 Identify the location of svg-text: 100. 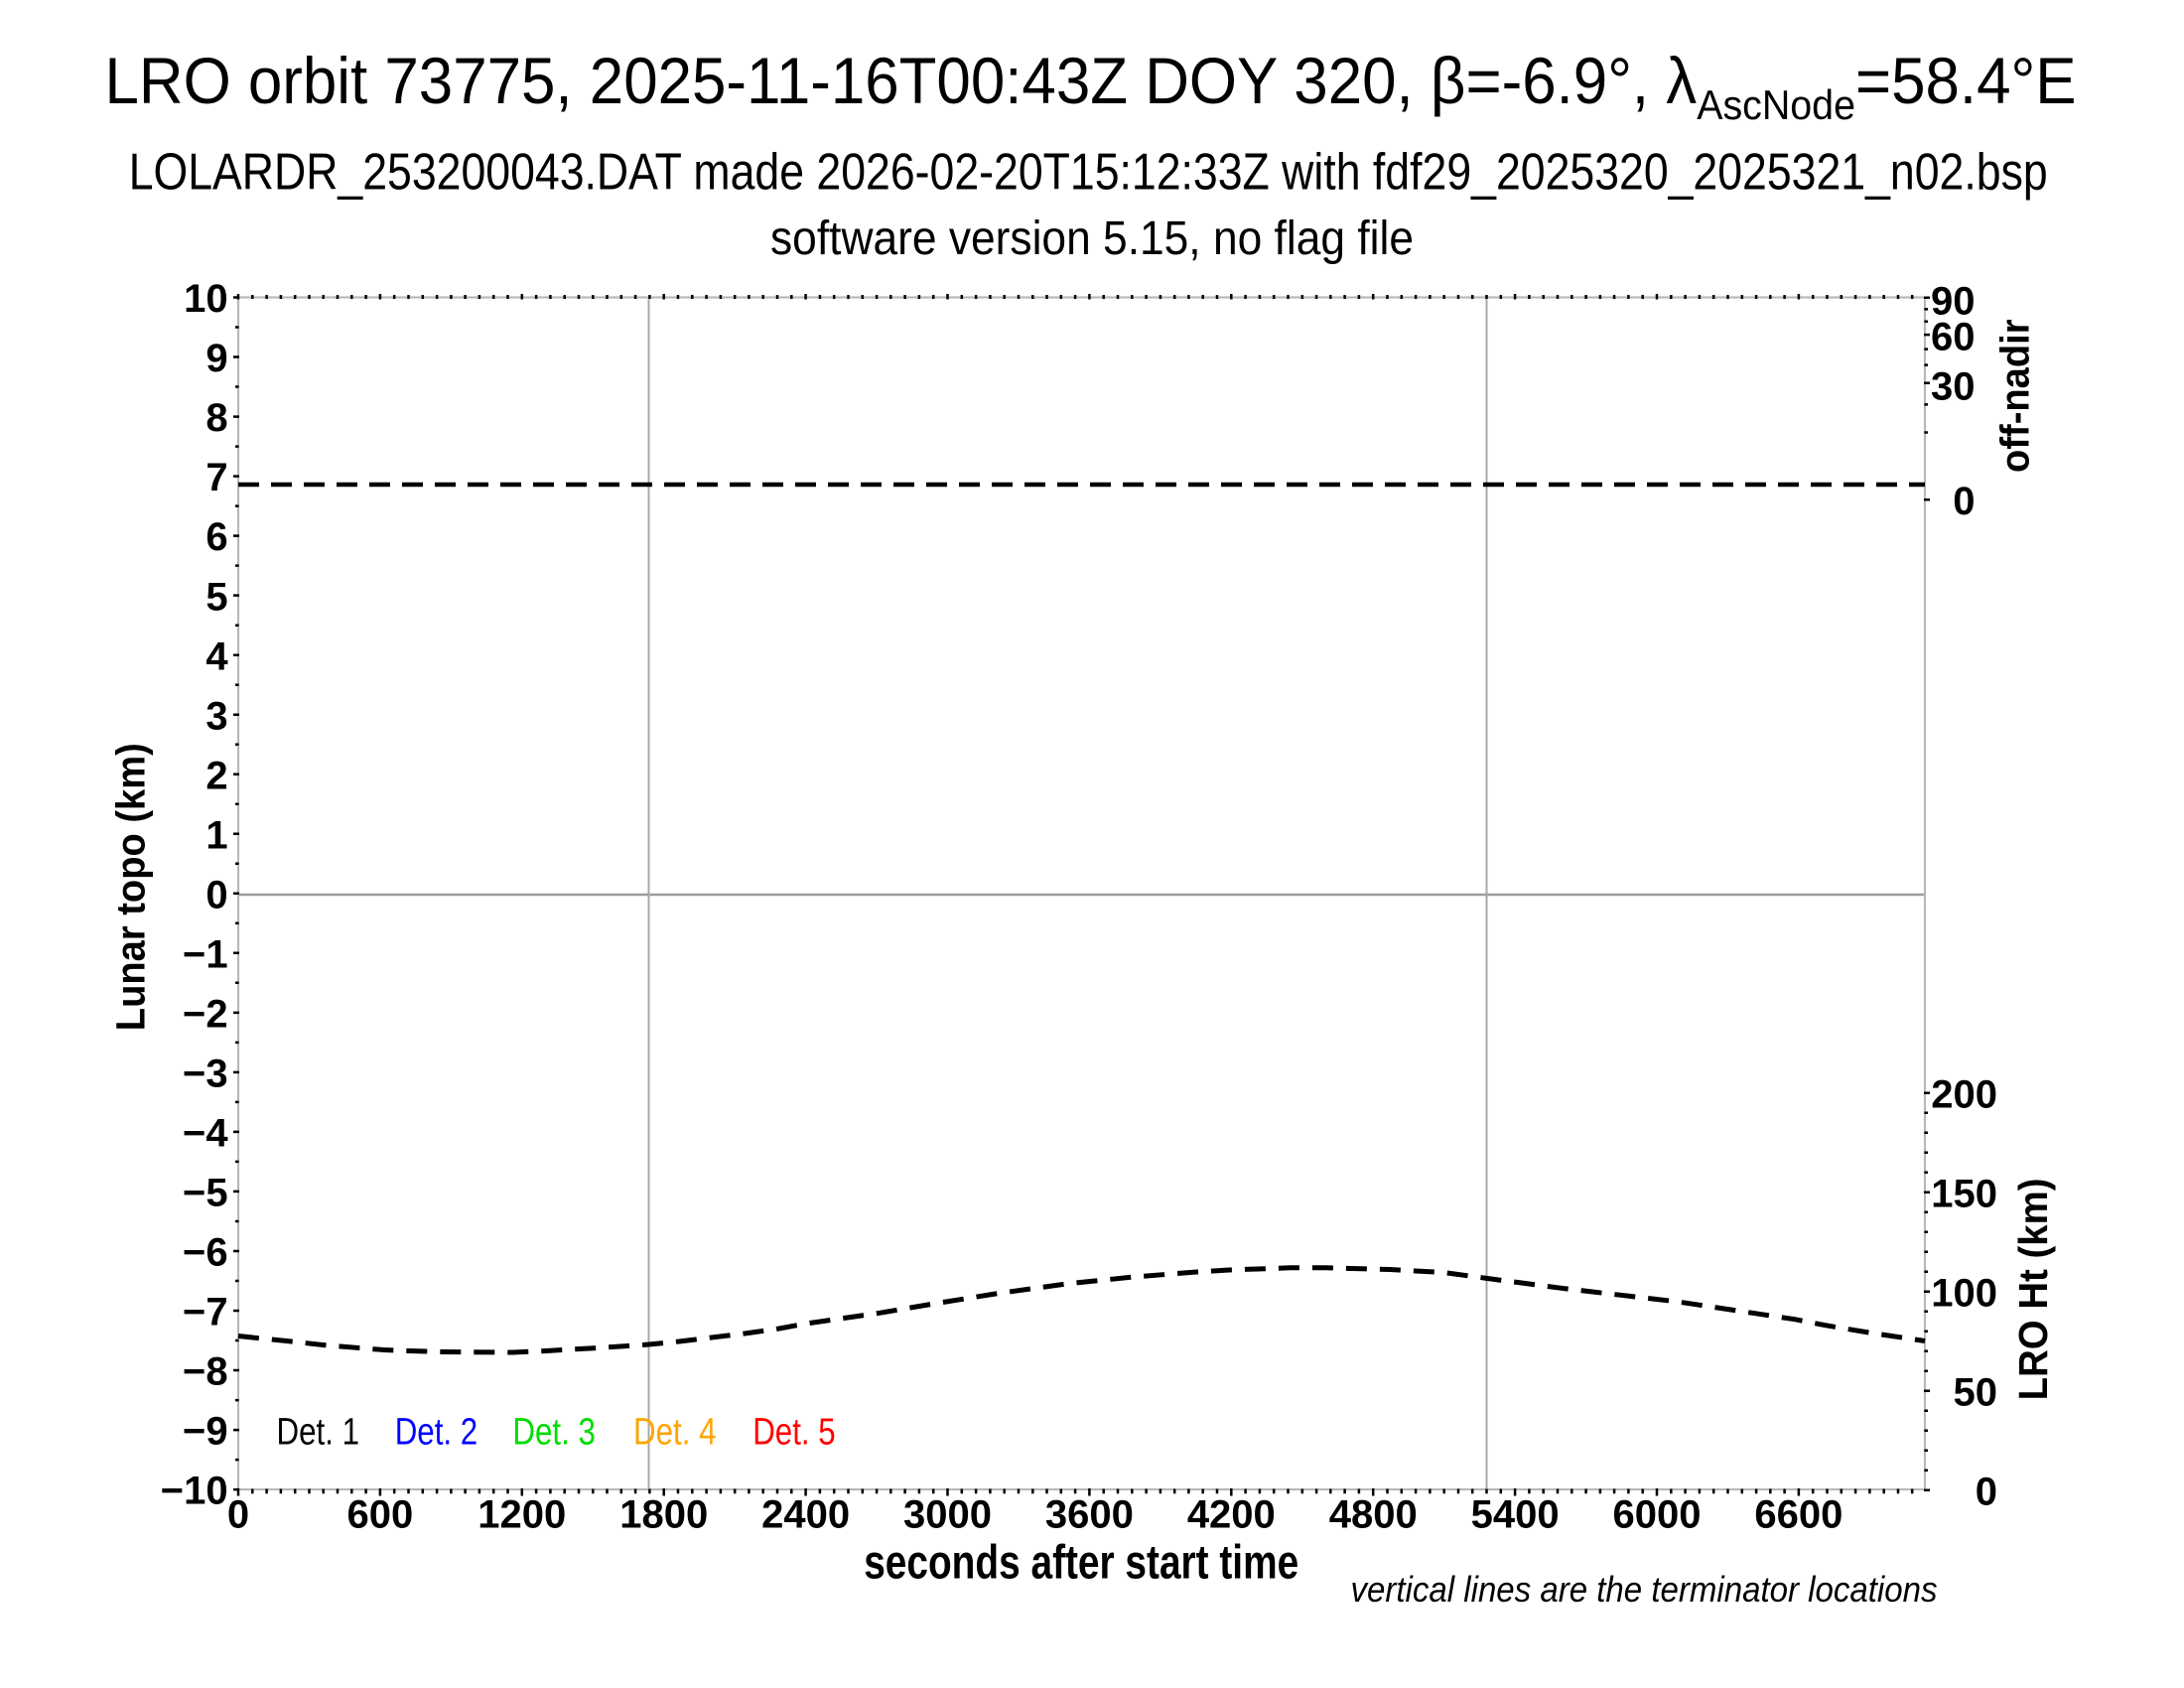
(1964, 1293).